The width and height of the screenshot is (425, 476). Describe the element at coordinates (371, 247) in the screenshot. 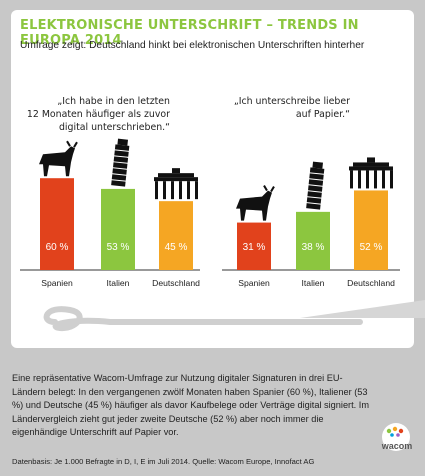

I see `data-label: 52 %` at that location.